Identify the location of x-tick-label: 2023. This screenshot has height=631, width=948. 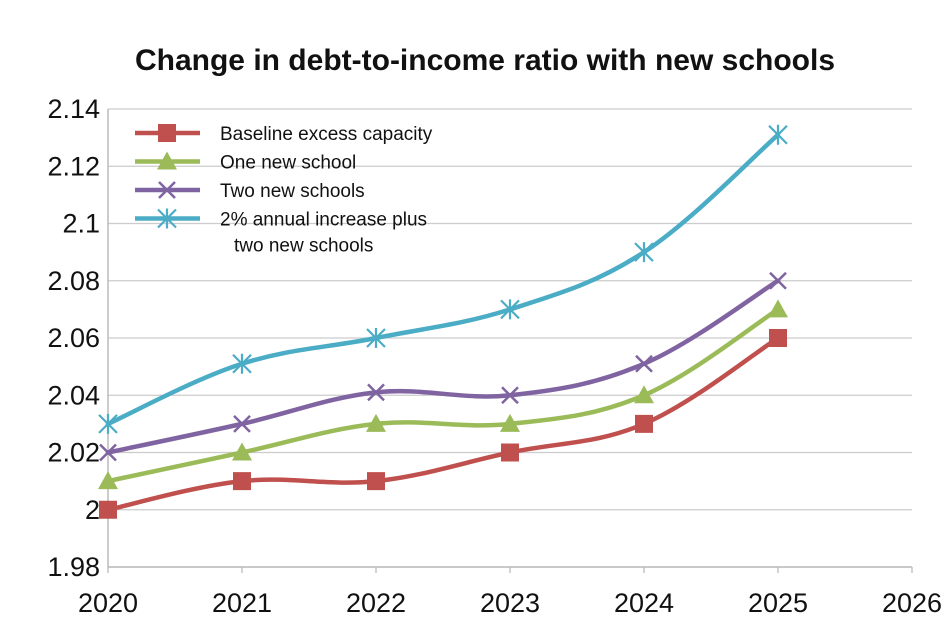
(510, 603).